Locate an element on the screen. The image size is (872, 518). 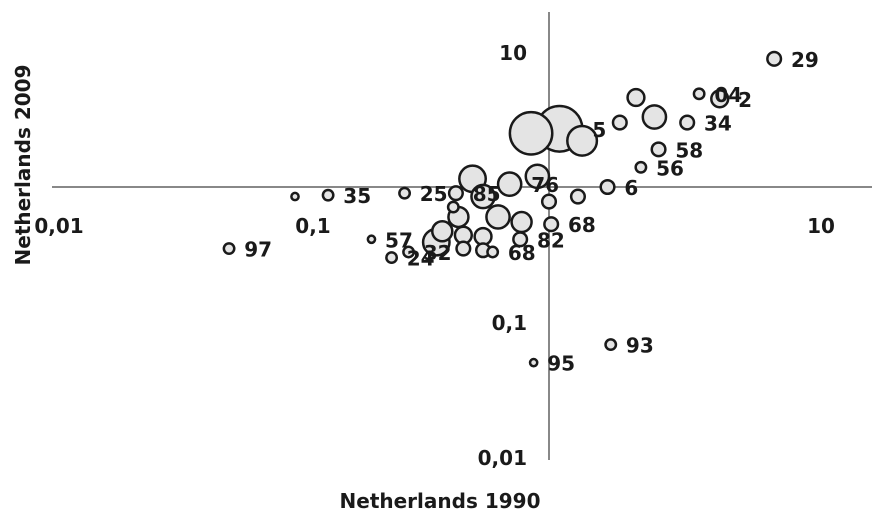
point-label: 32 is located at coordinates (438, 253).